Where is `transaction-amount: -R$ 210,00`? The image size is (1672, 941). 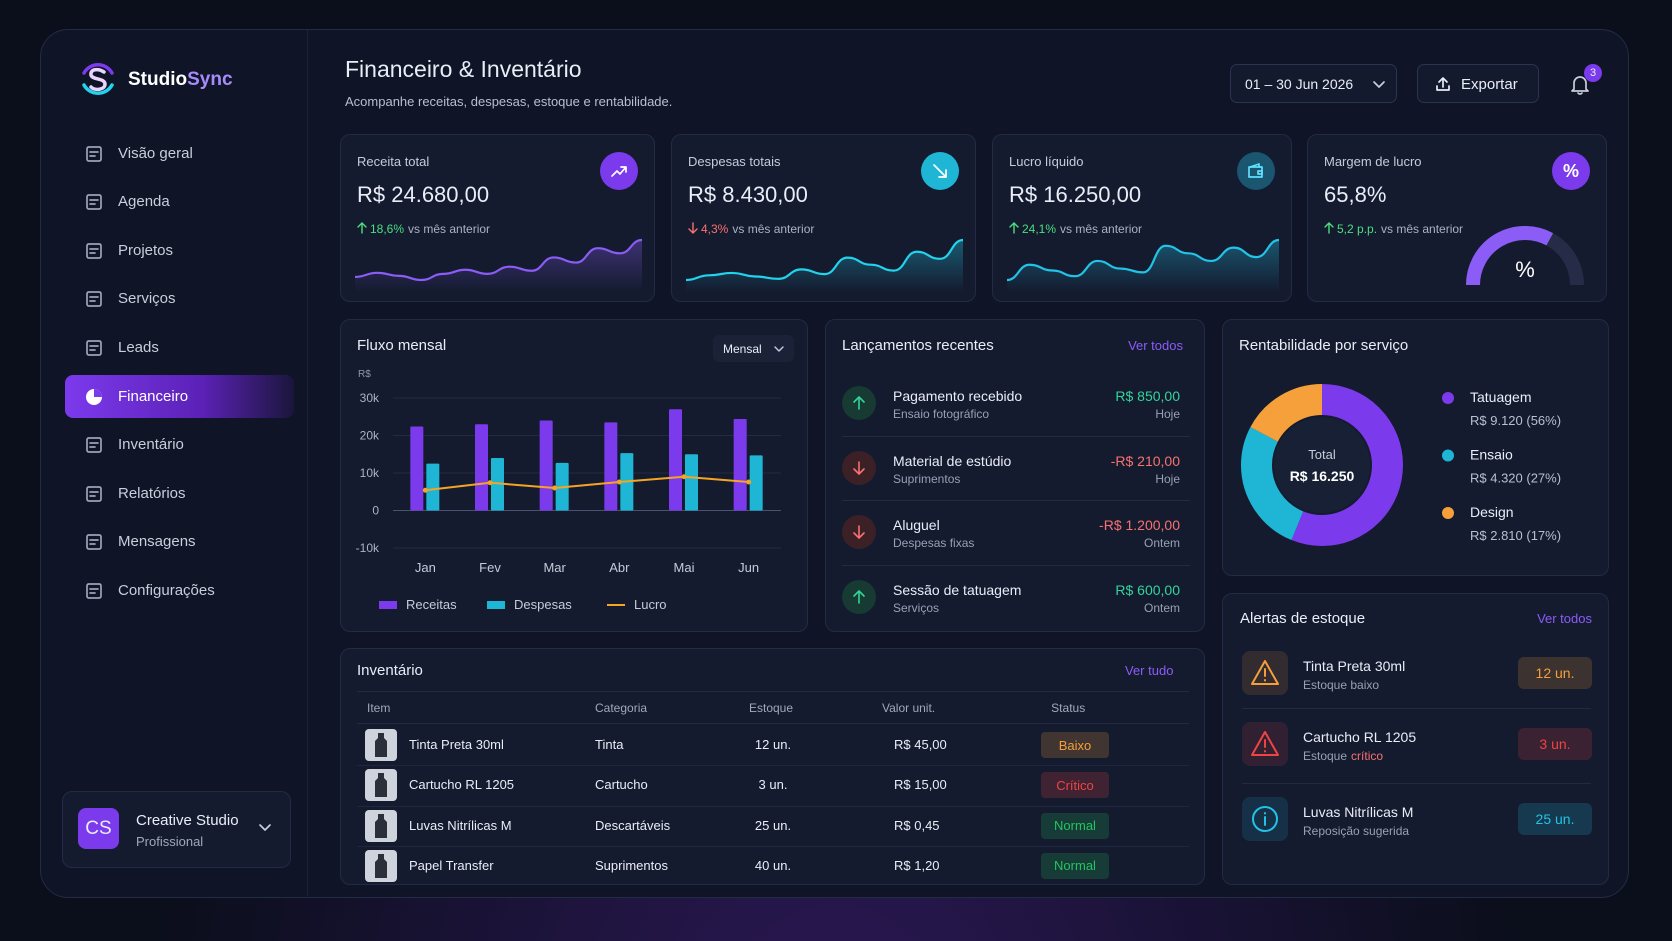 transaction-amount: -R$ 210,00 is located at coordinates (1145, 460).